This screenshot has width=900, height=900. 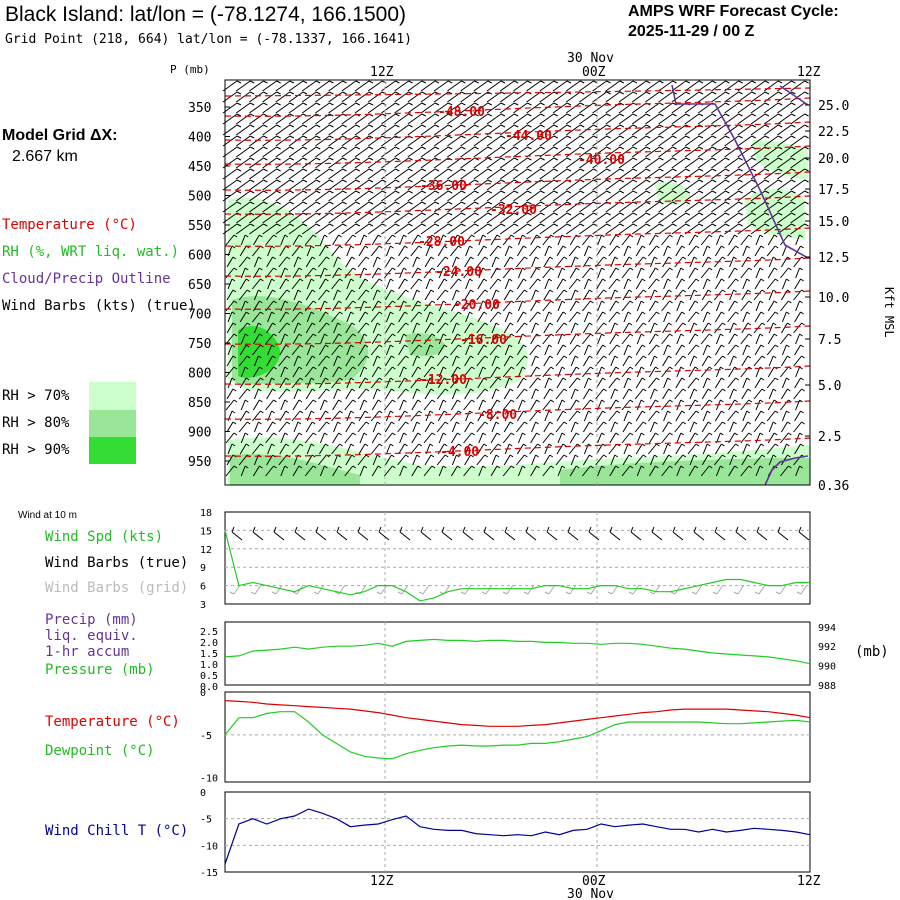 I want to click on height-tick-label: 20.0, so click(x=833, y=159).